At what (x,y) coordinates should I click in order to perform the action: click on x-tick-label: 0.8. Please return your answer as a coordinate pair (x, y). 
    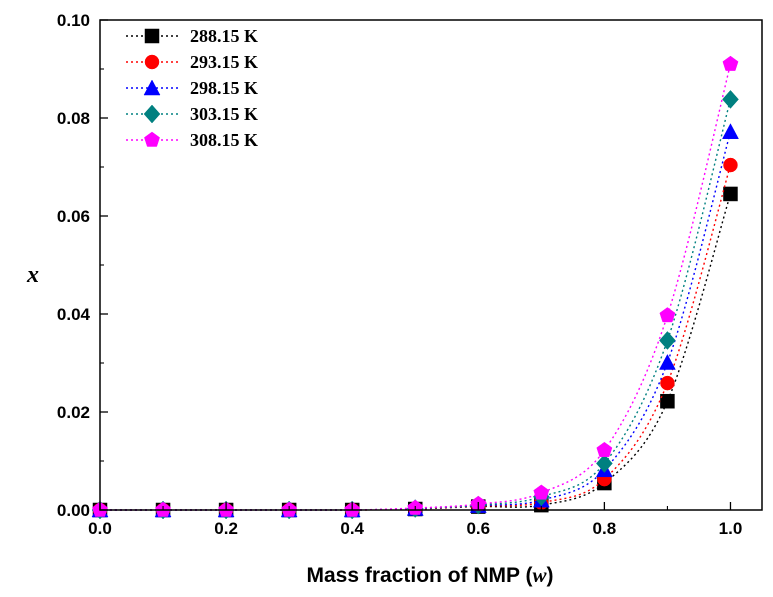
    Looking at the image, I should click on (605, 528).